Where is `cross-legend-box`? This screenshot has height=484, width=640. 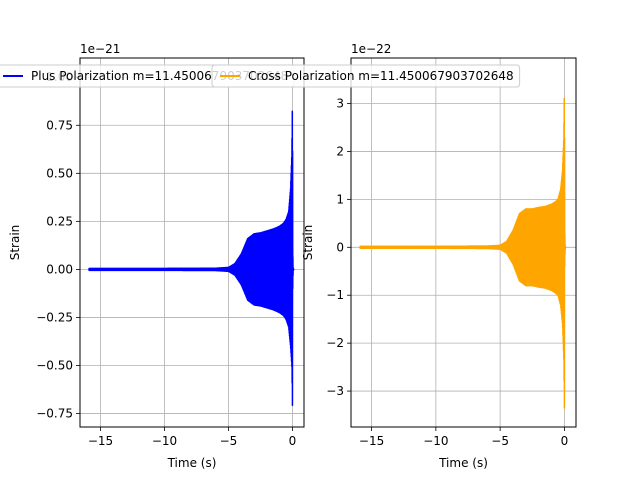
cross-legend-box is located at coordinates (366, 76).